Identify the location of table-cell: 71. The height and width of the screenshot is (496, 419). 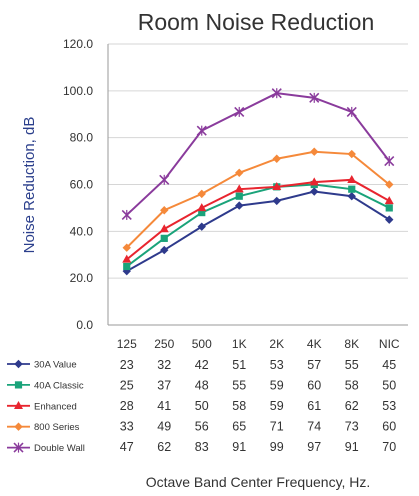
(277, 427).